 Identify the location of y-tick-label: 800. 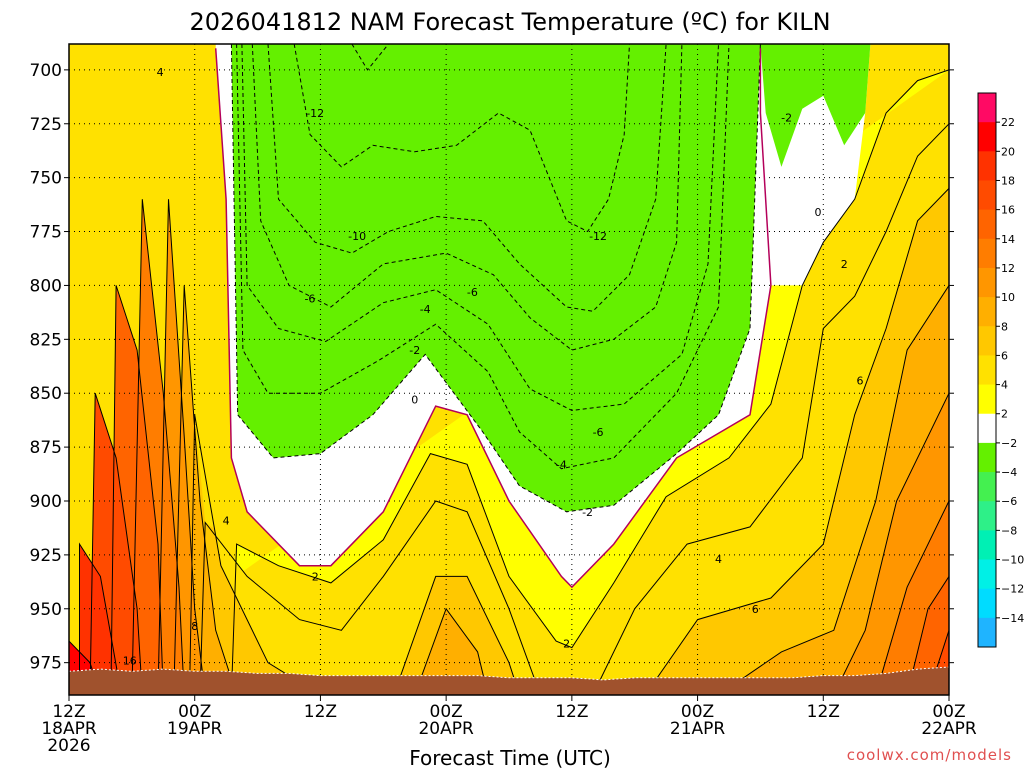
(46, 286).